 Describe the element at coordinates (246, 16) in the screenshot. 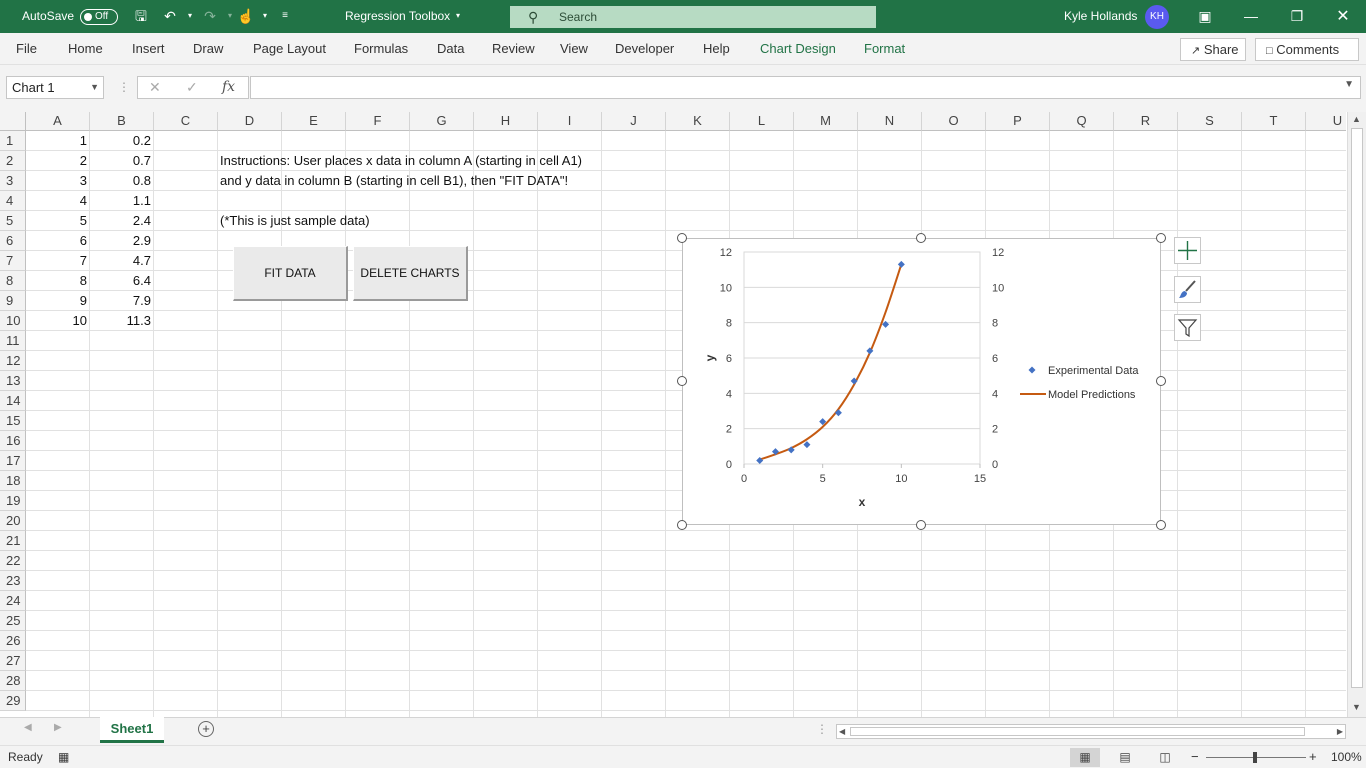

I see `touch-mode-icon: ☝` at that location.